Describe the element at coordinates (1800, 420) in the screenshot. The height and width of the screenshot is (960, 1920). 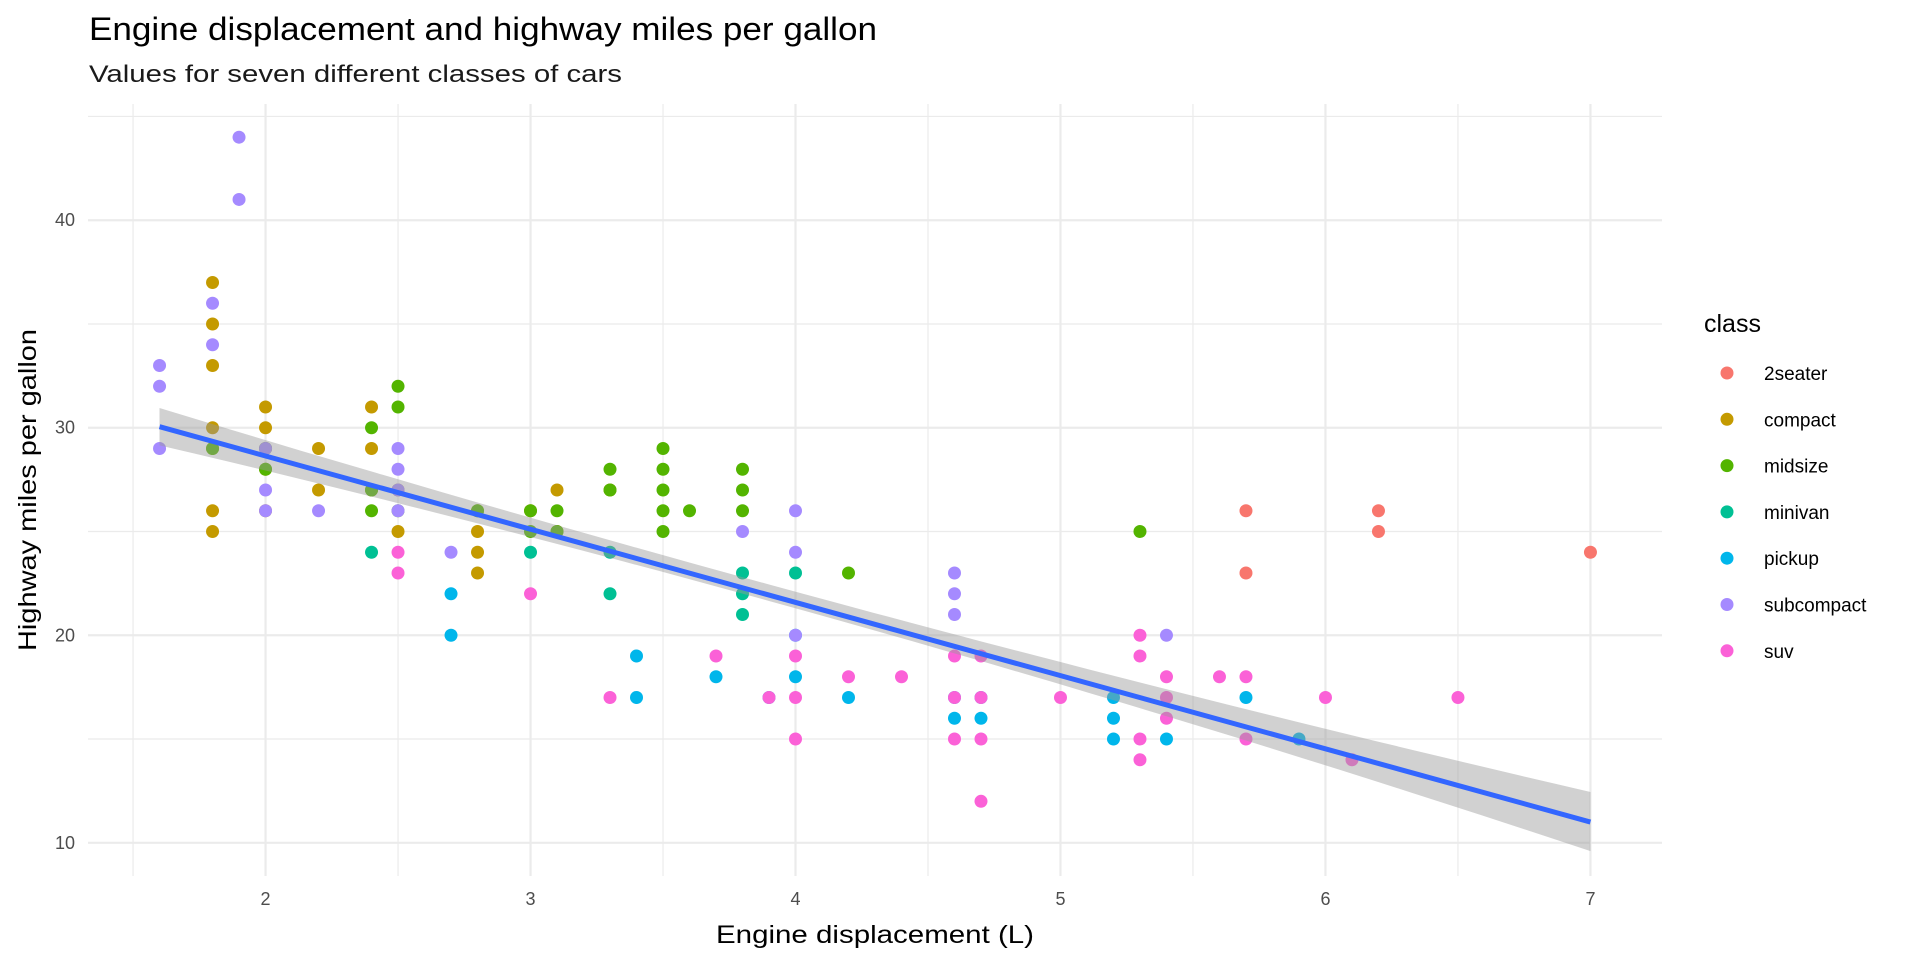
I see `legend-label: compact` at that location.